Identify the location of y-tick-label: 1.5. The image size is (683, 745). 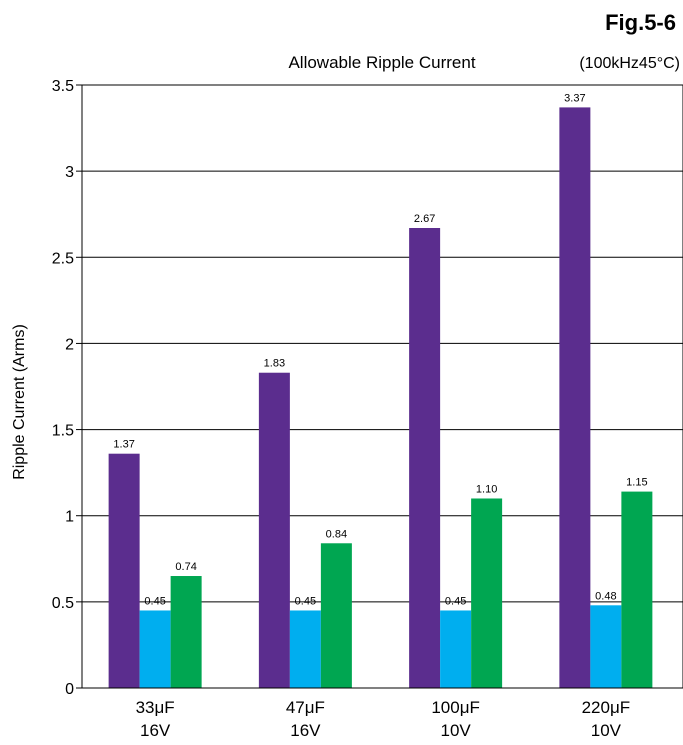
(63, 431).